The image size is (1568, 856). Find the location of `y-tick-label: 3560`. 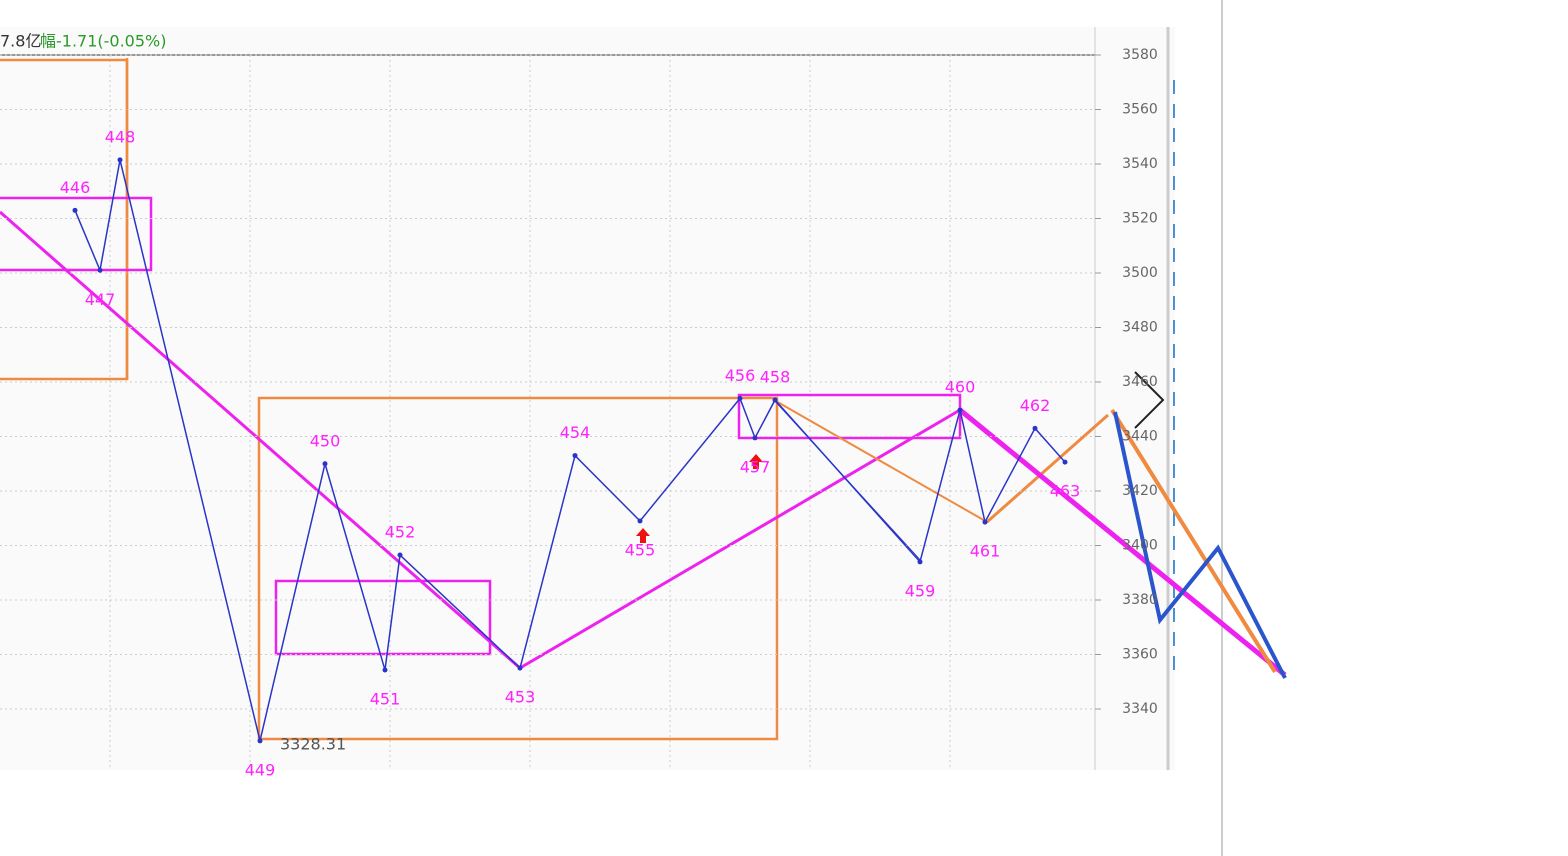

y-tick-label: 3560 is located at coordinates (1140, 110).